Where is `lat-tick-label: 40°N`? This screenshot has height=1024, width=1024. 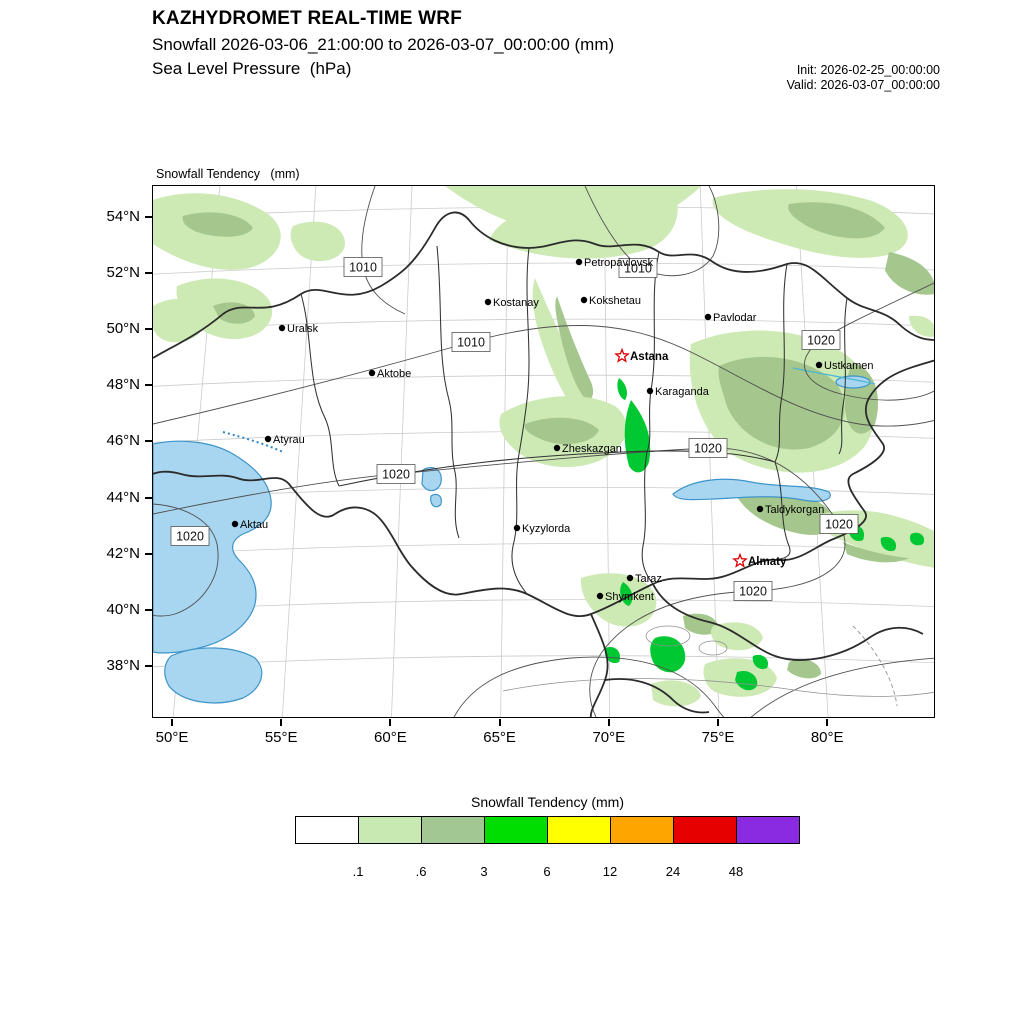
lat-tick-label: 40°N is located at coordinates (123, 609).